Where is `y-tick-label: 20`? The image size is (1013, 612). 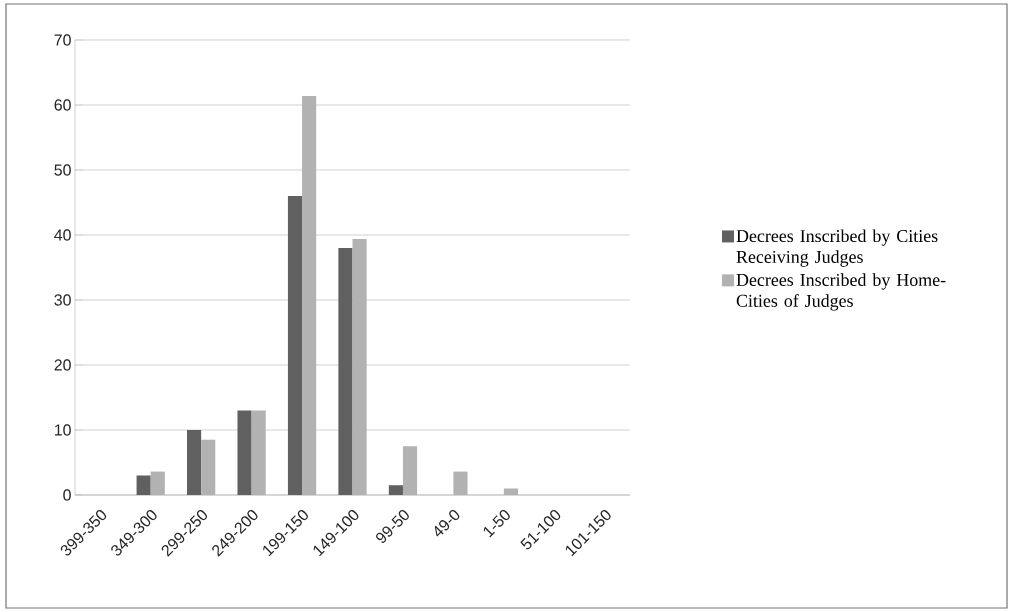
y-tick-label: 20 is located at coordinates (62, 365).